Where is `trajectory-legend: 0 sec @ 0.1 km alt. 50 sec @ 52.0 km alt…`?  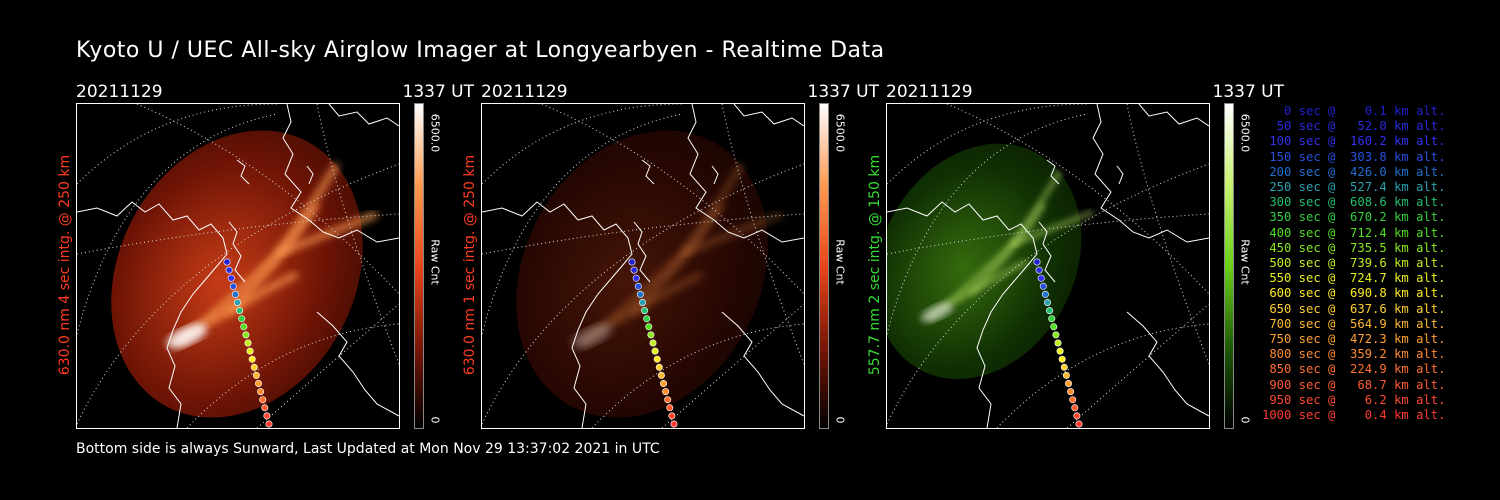 trajectory-legend: 0 sec @ 0.1 km alt. 50 sec @ 52.0 km alt… is located at coordinates (1354, 263).